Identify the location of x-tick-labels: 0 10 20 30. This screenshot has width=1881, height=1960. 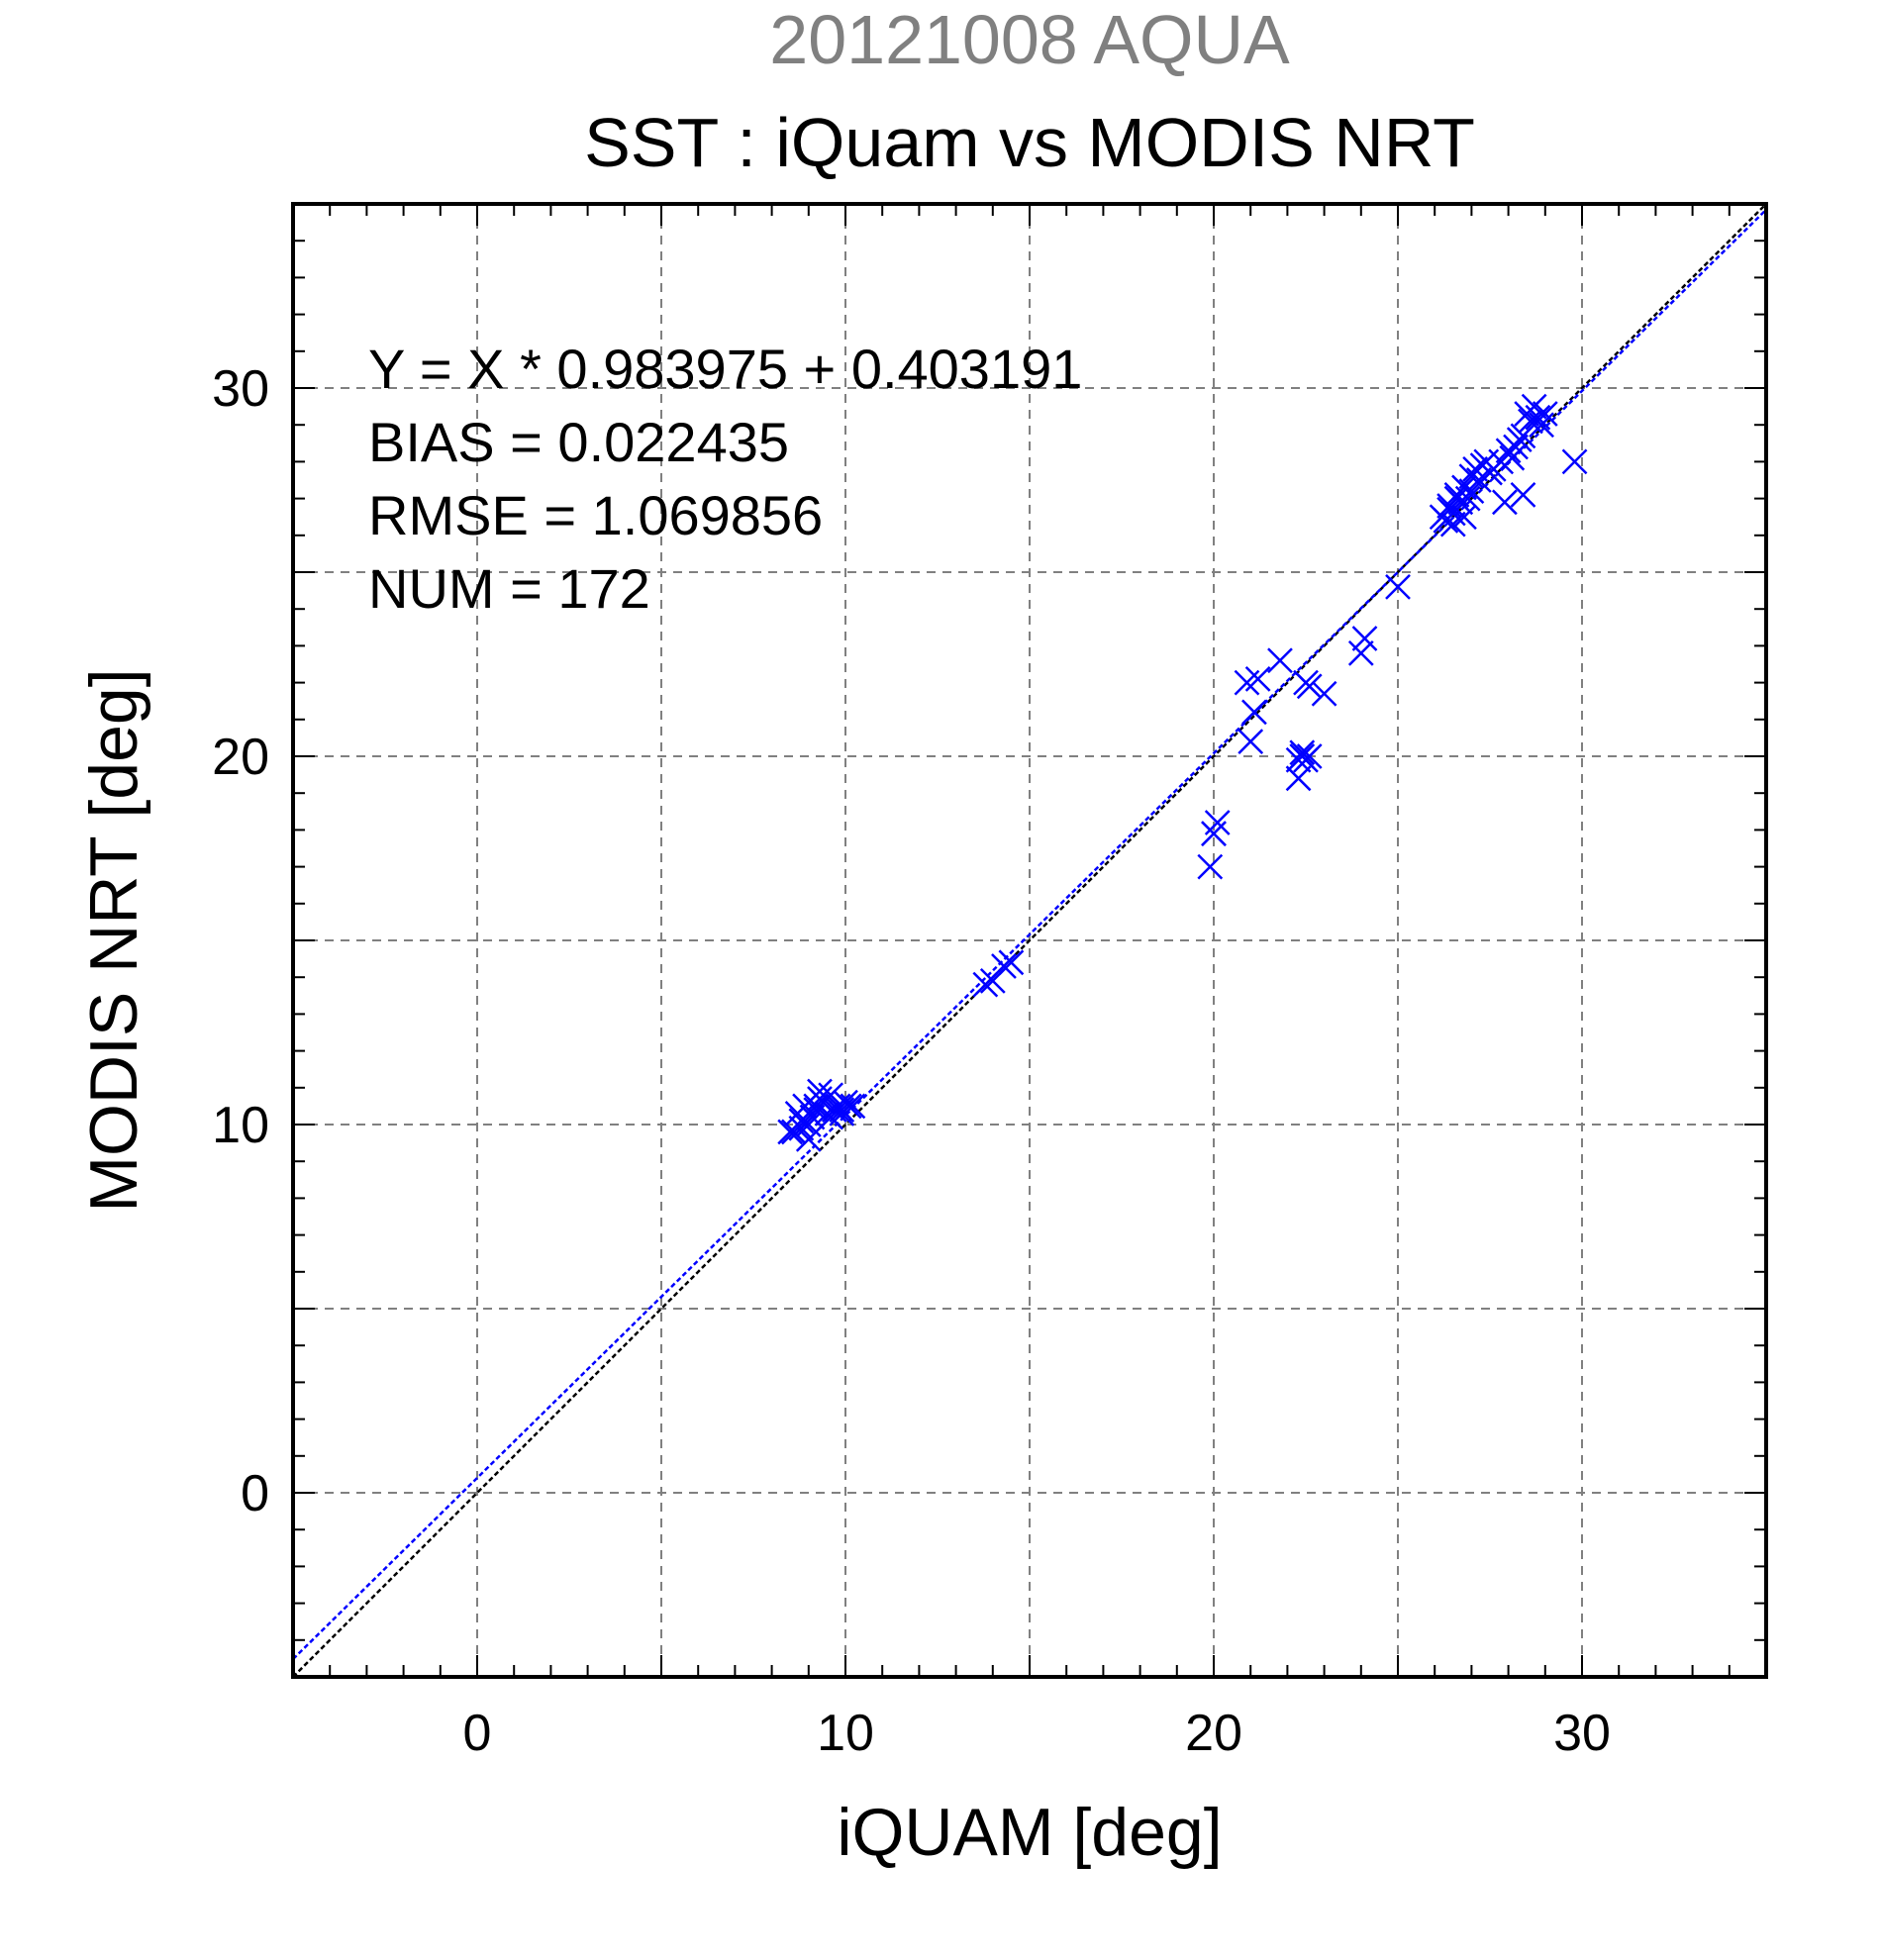
(1037, 1733).